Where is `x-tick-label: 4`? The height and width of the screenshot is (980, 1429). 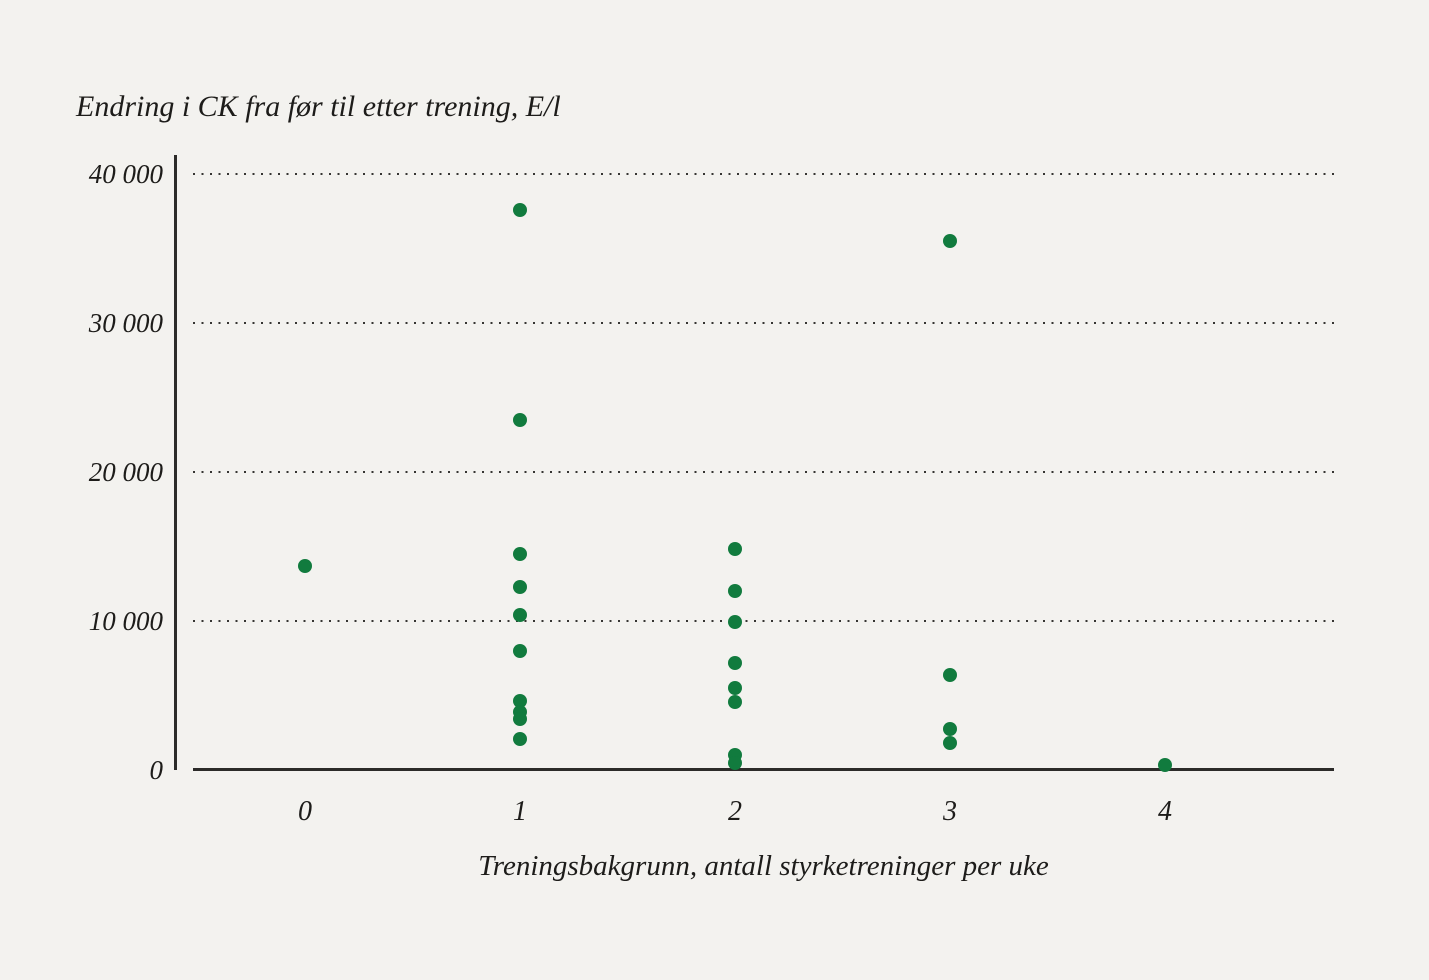
x-tick-label: 4 is located at coordinates (1165, 811).